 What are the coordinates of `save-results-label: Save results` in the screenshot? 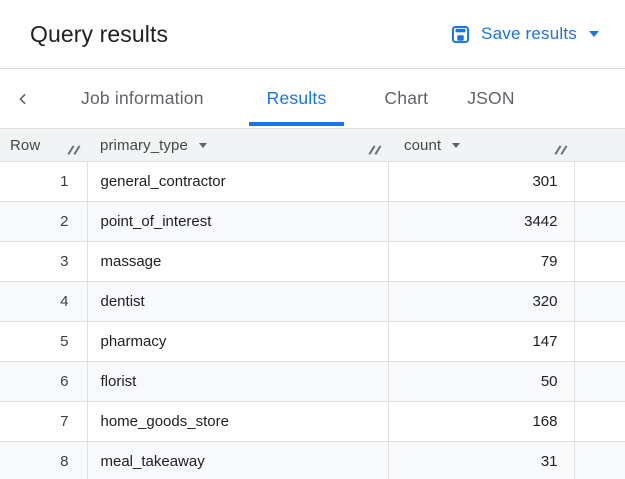 It's located at (529, 33).